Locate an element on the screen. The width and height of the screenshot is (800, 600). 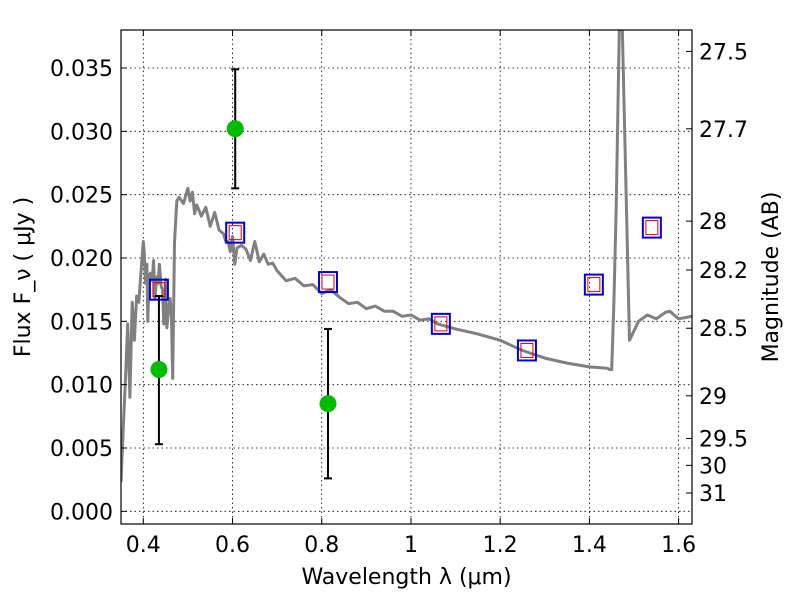
magnitude-tick-label: 27.7 is located at coordinates (723, 130).